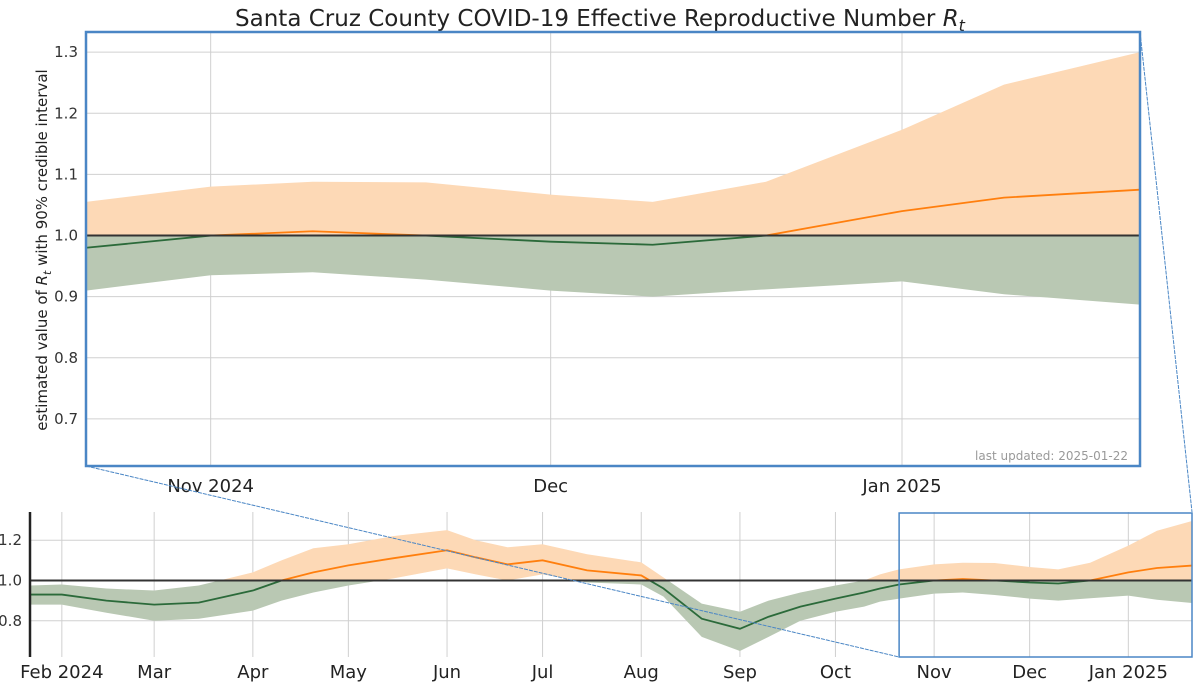 The width and height of the screenshot is (1200, 687). Describe the element at coordinates (951, 19) in the screenshot. I see `chart-title-symbol: R` at that location.